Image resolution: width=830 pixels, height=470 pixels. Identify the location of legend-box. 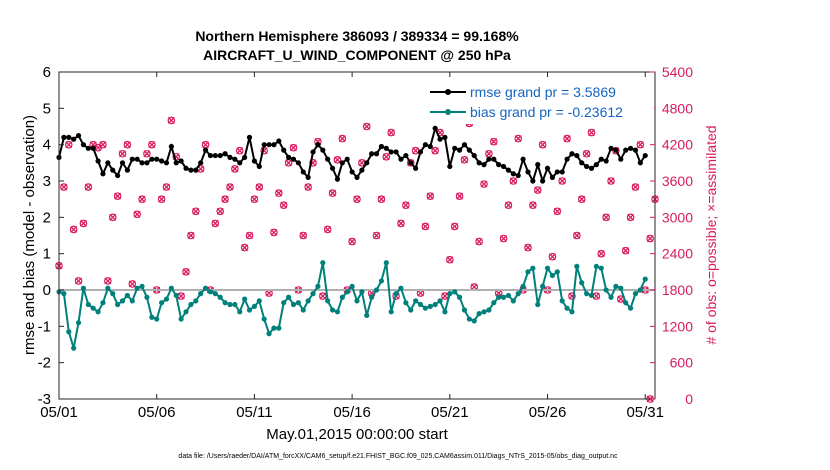
(540, 102).